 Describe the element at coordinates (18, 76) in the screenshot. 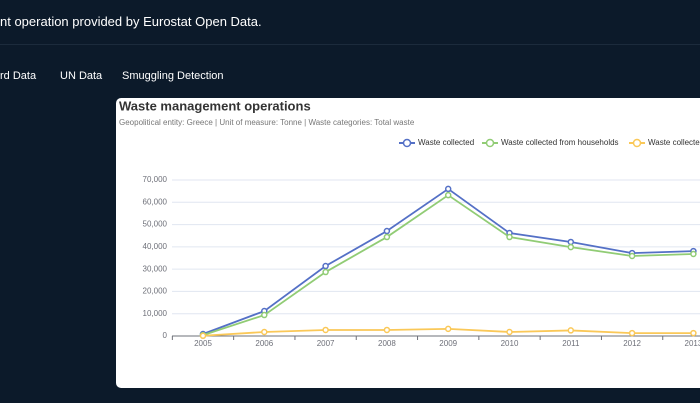

I see `nav-item: rd Data` at that location.